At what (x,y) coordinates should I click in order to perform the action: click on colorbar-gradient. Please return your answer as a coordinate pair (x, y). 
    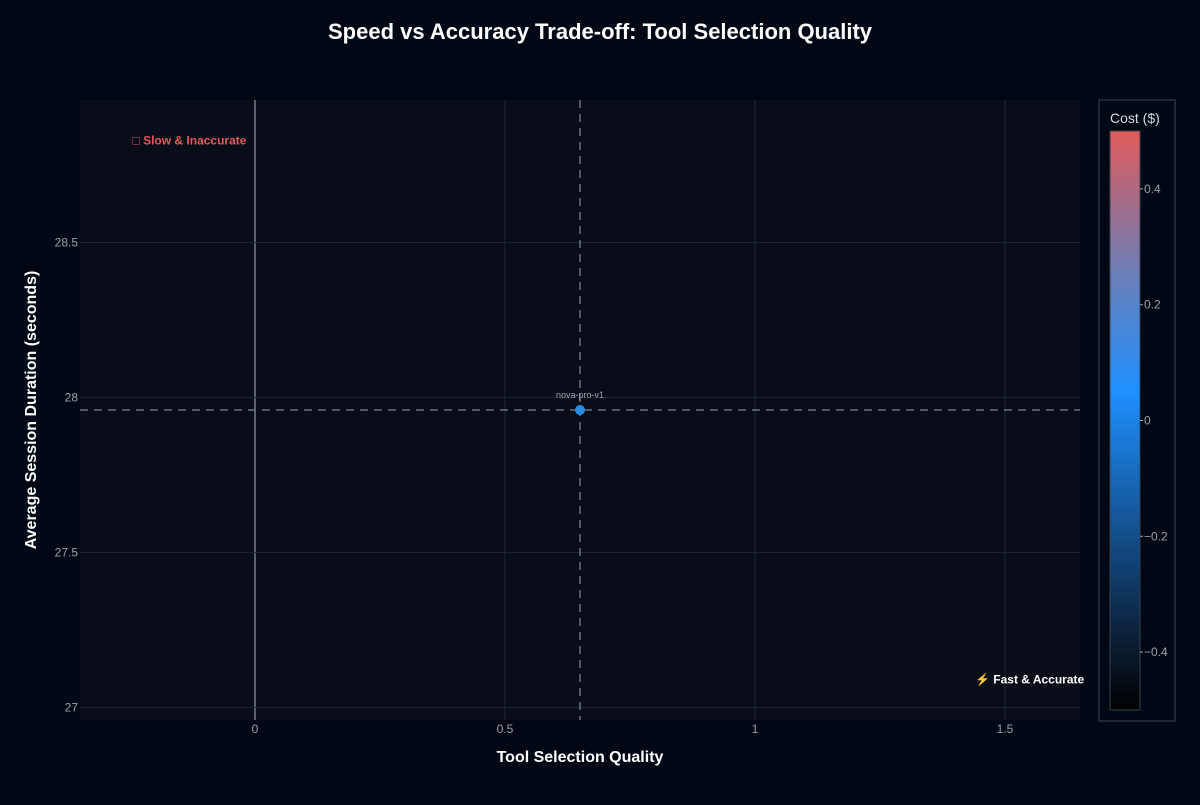
    Looking at the image, I should click on (1125, 420).